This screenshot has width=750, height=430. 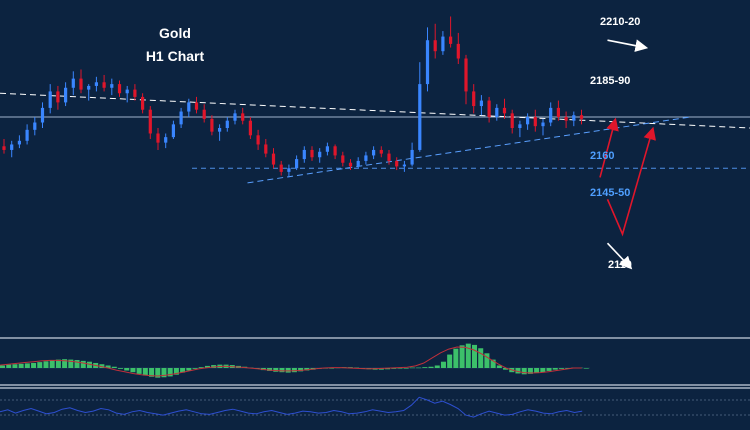 What do you see at coordinates (291, 361) in the screenshot?
I see `osc-signal-line` at bounding box center [291, 361].